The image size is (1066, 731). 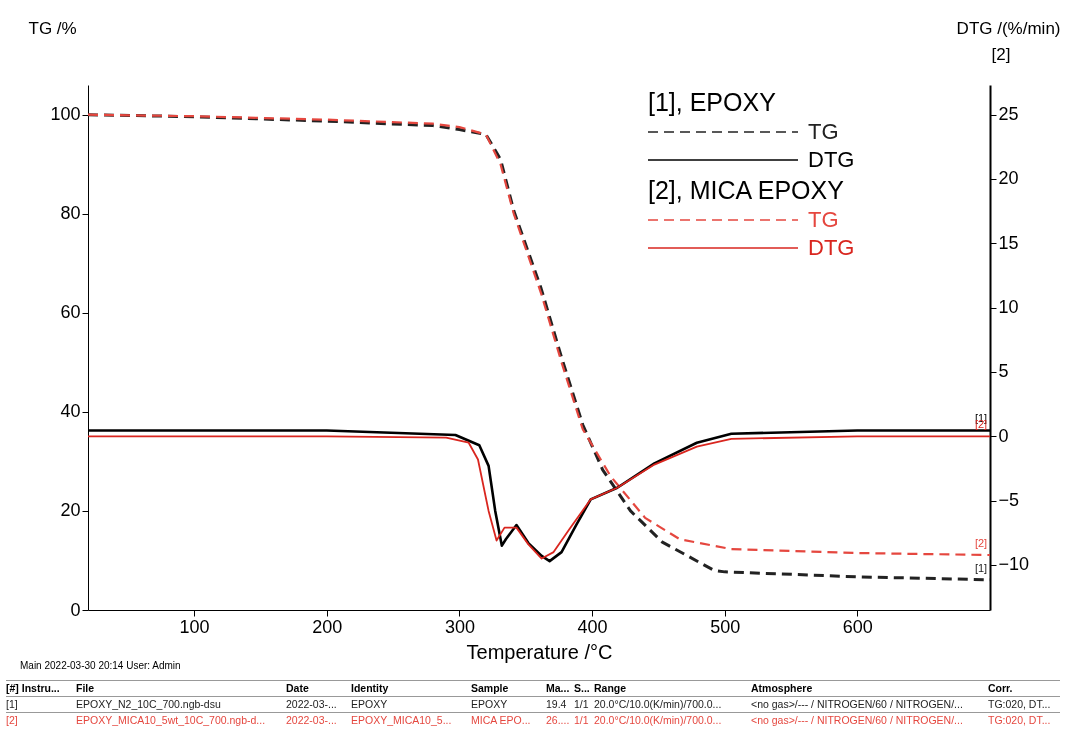 I want to click on annotation: [2], MICA EPOXY, so click(x=746, y=190).